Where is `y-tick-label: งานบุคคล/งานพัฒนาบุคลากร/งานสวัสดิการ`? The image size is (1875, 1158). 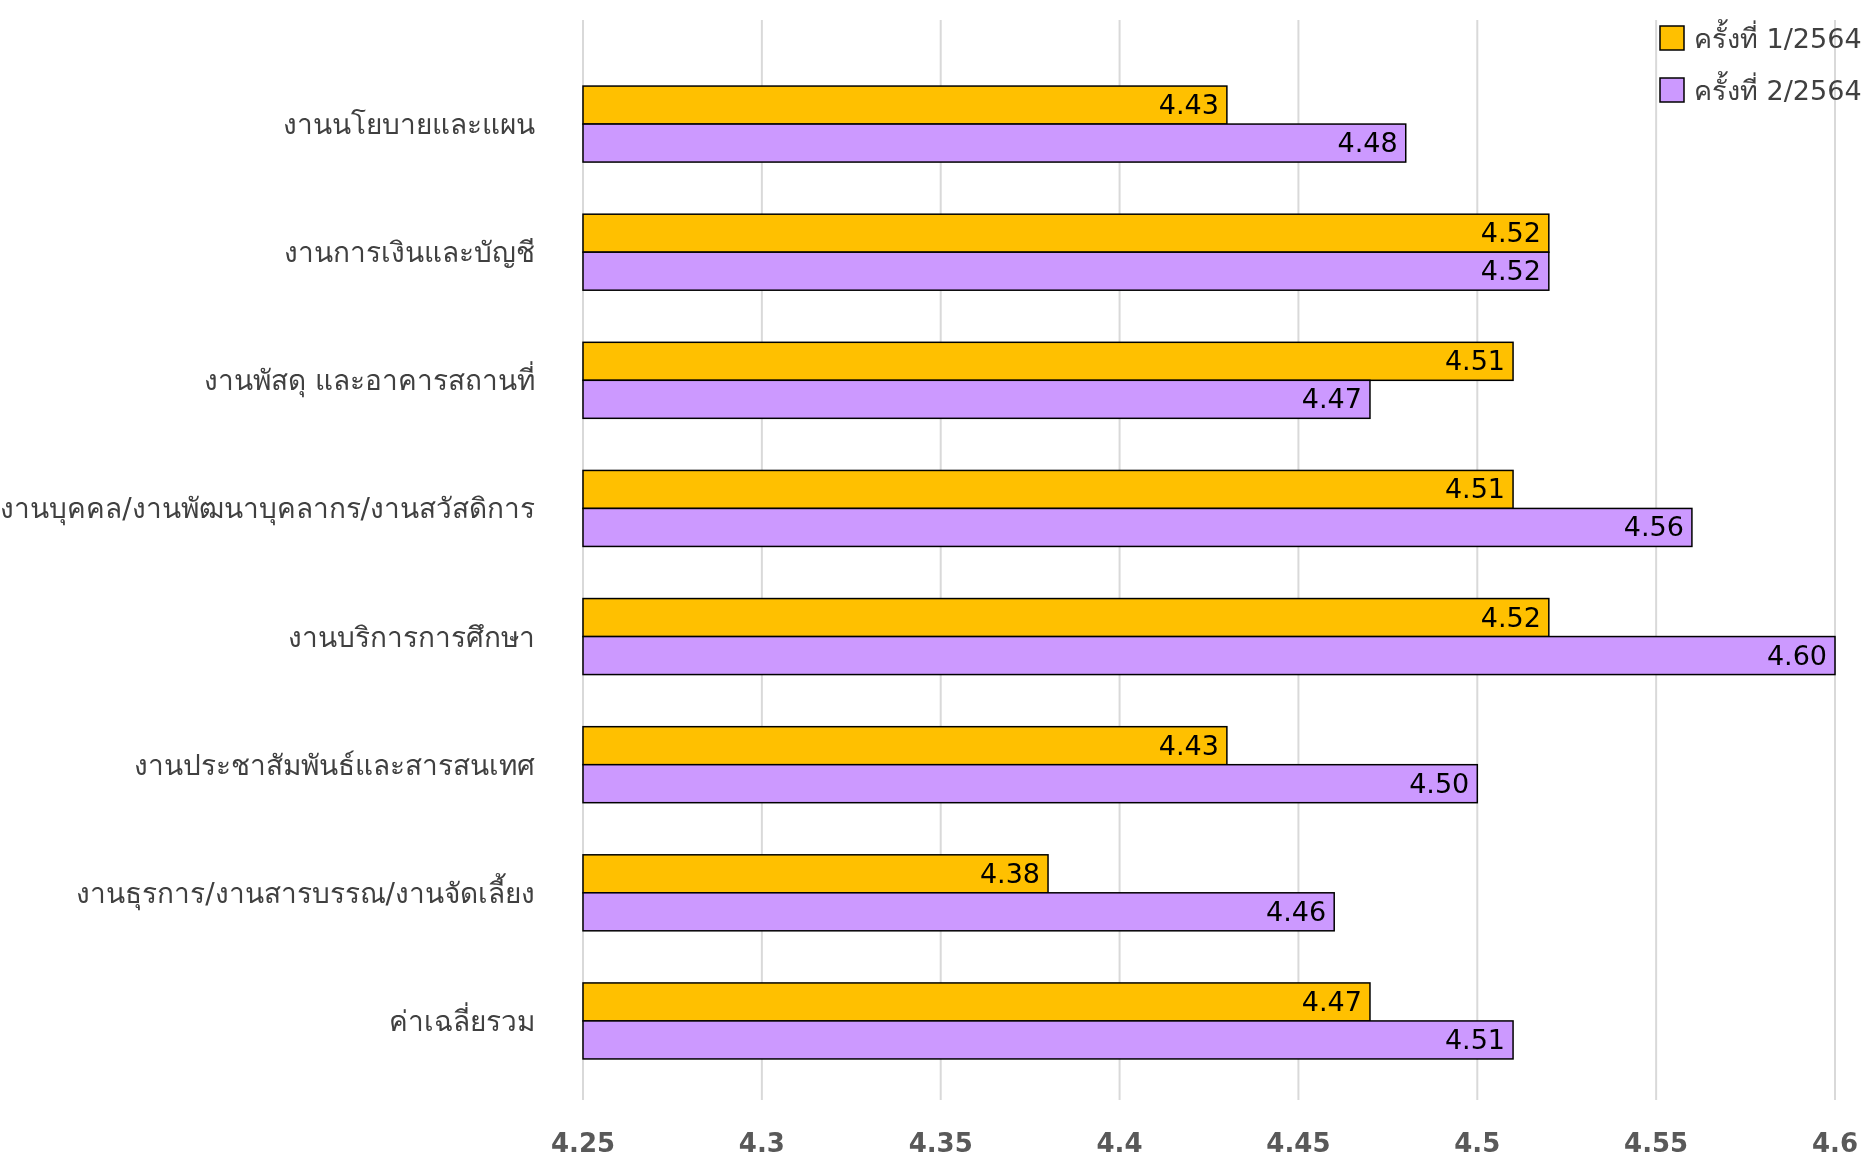
y-tick-label: งานบุคคล/งานพัฒนาบุคลากร/งานสวัสดิการ is located at coordinates (267, 509).